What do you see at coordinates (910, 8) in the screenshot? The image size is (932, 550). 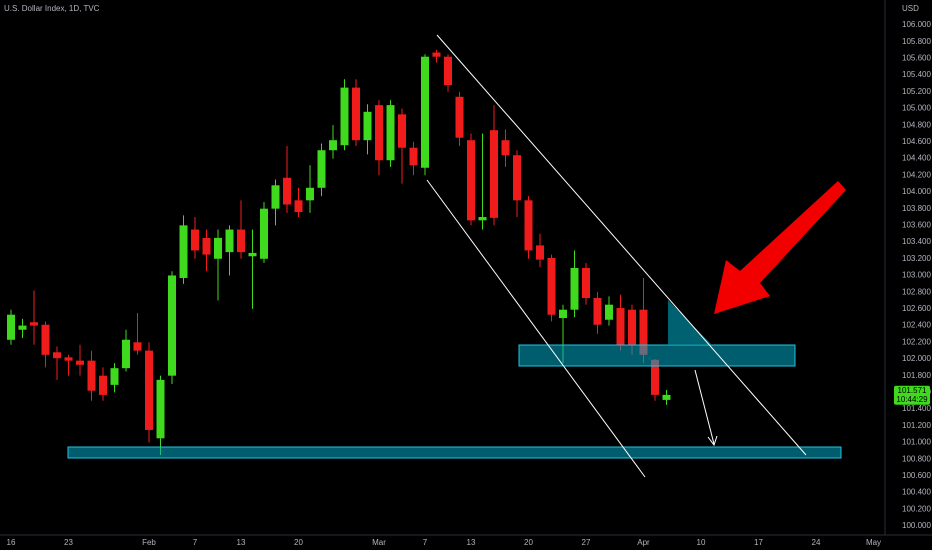 I see `axis-unit: USD` at bounding box center [910, 8].